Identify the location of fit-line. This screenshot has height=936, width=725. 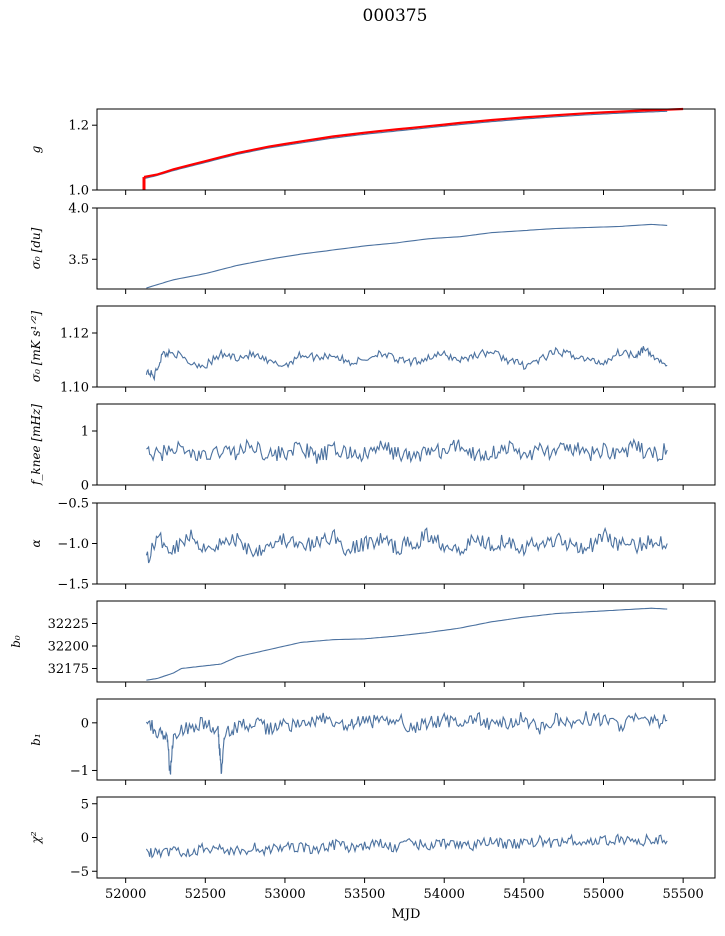
(413, 143).